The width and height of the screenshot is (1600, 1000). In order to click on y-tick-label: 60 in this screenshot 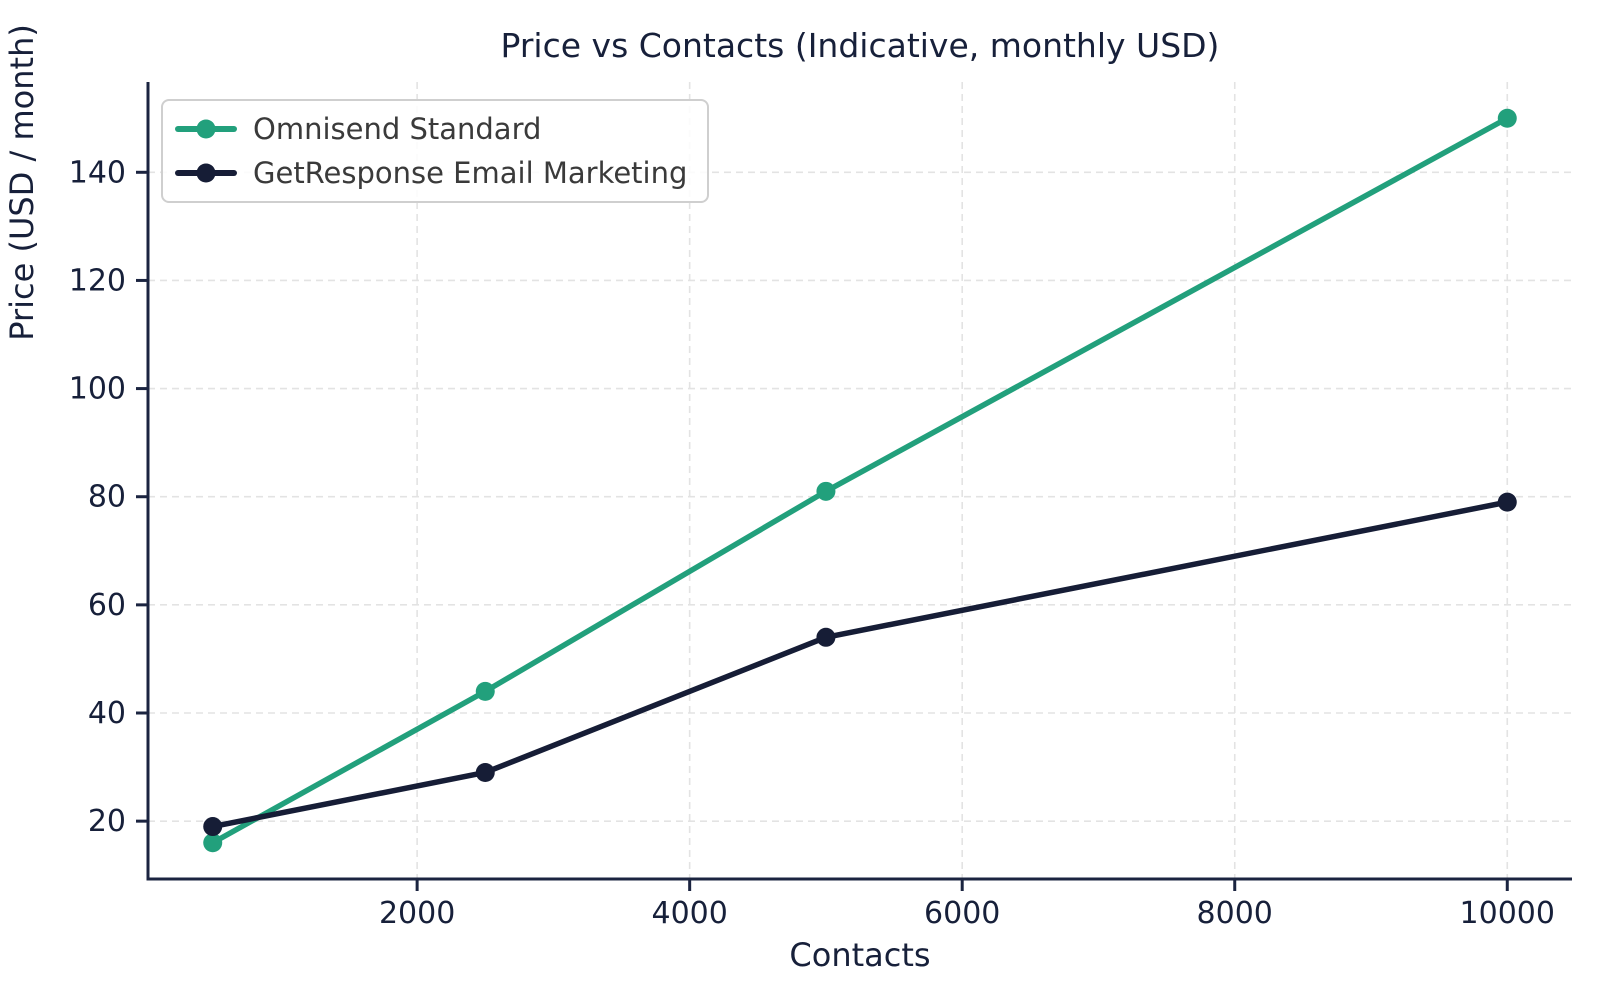, I will do `click(107, 605)`.